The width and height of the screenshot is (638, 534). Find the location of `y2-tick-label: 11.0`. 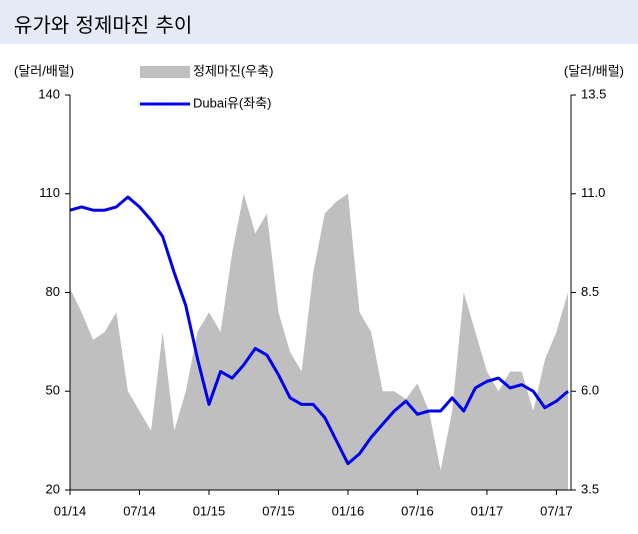

y2-tick-label: 11.0 is located at coordinates (593, 192).